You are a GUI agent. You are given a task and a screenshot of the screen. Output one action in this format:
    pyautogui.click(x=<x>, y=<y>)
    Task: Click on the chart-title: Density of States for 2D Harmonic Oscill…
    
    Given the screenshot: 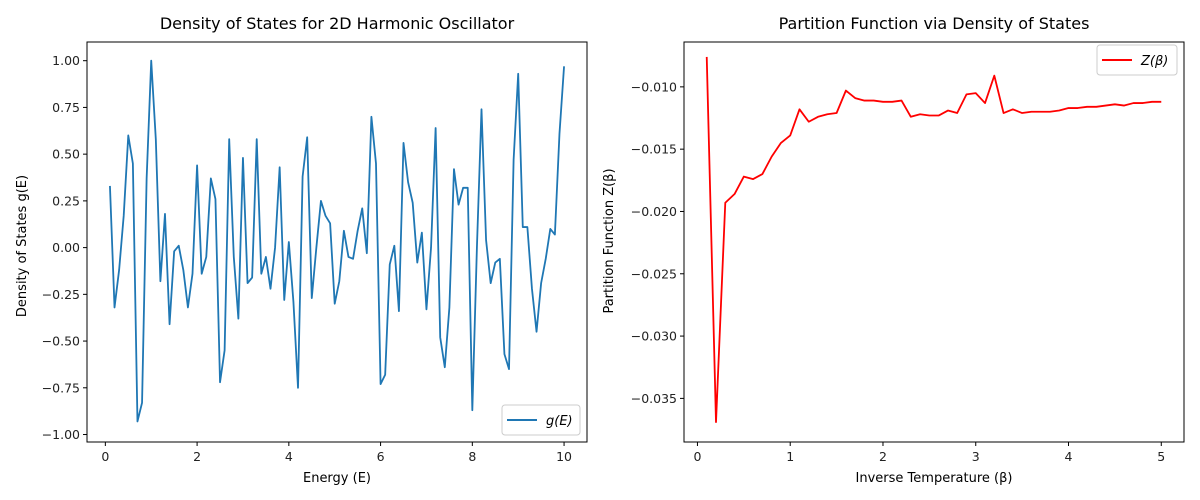 What is the action you would take?
    pyautogui.click(x=337, y=23)
    